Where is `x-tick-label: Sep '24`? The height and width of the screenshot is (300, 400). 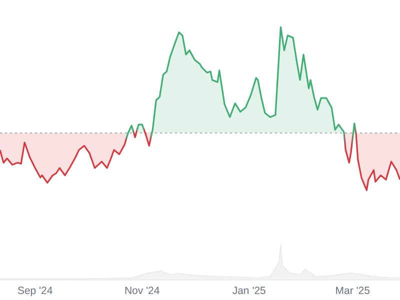 x-tick-label: Sep '24 is located at coordinates (35, 291).